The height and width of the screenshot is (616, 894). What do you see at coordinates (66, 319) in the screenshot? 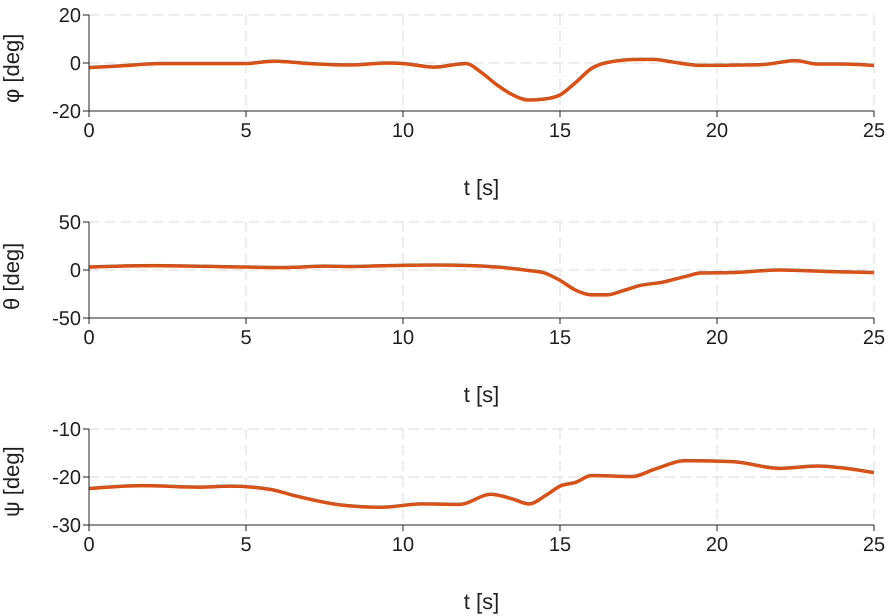
I see `y-tick-label: -50` at bounding box center [66, 319].